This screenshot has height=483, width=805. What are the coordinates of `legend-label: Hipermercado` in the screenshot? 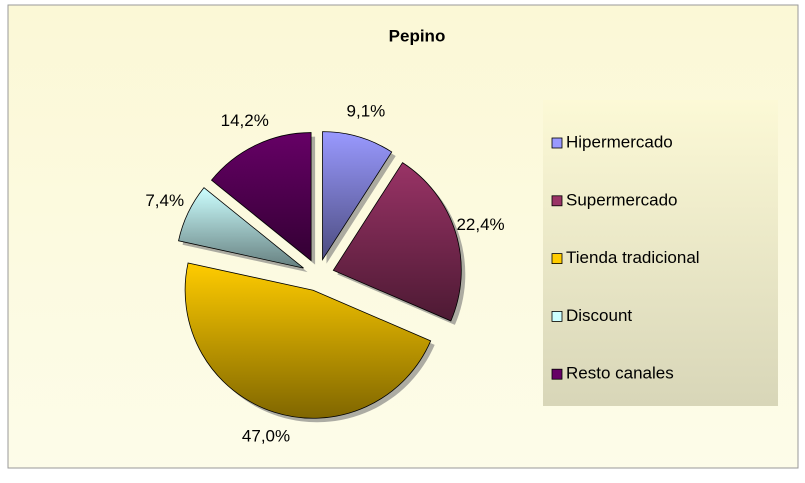 It's located at (619, 141).